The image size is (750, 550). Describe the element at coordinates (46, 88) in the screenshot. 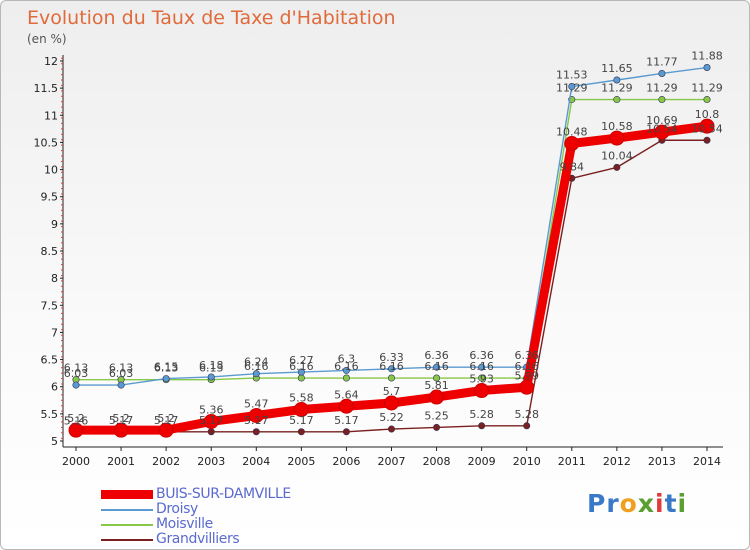

I see `y-tick-label: 11.5` at that location.